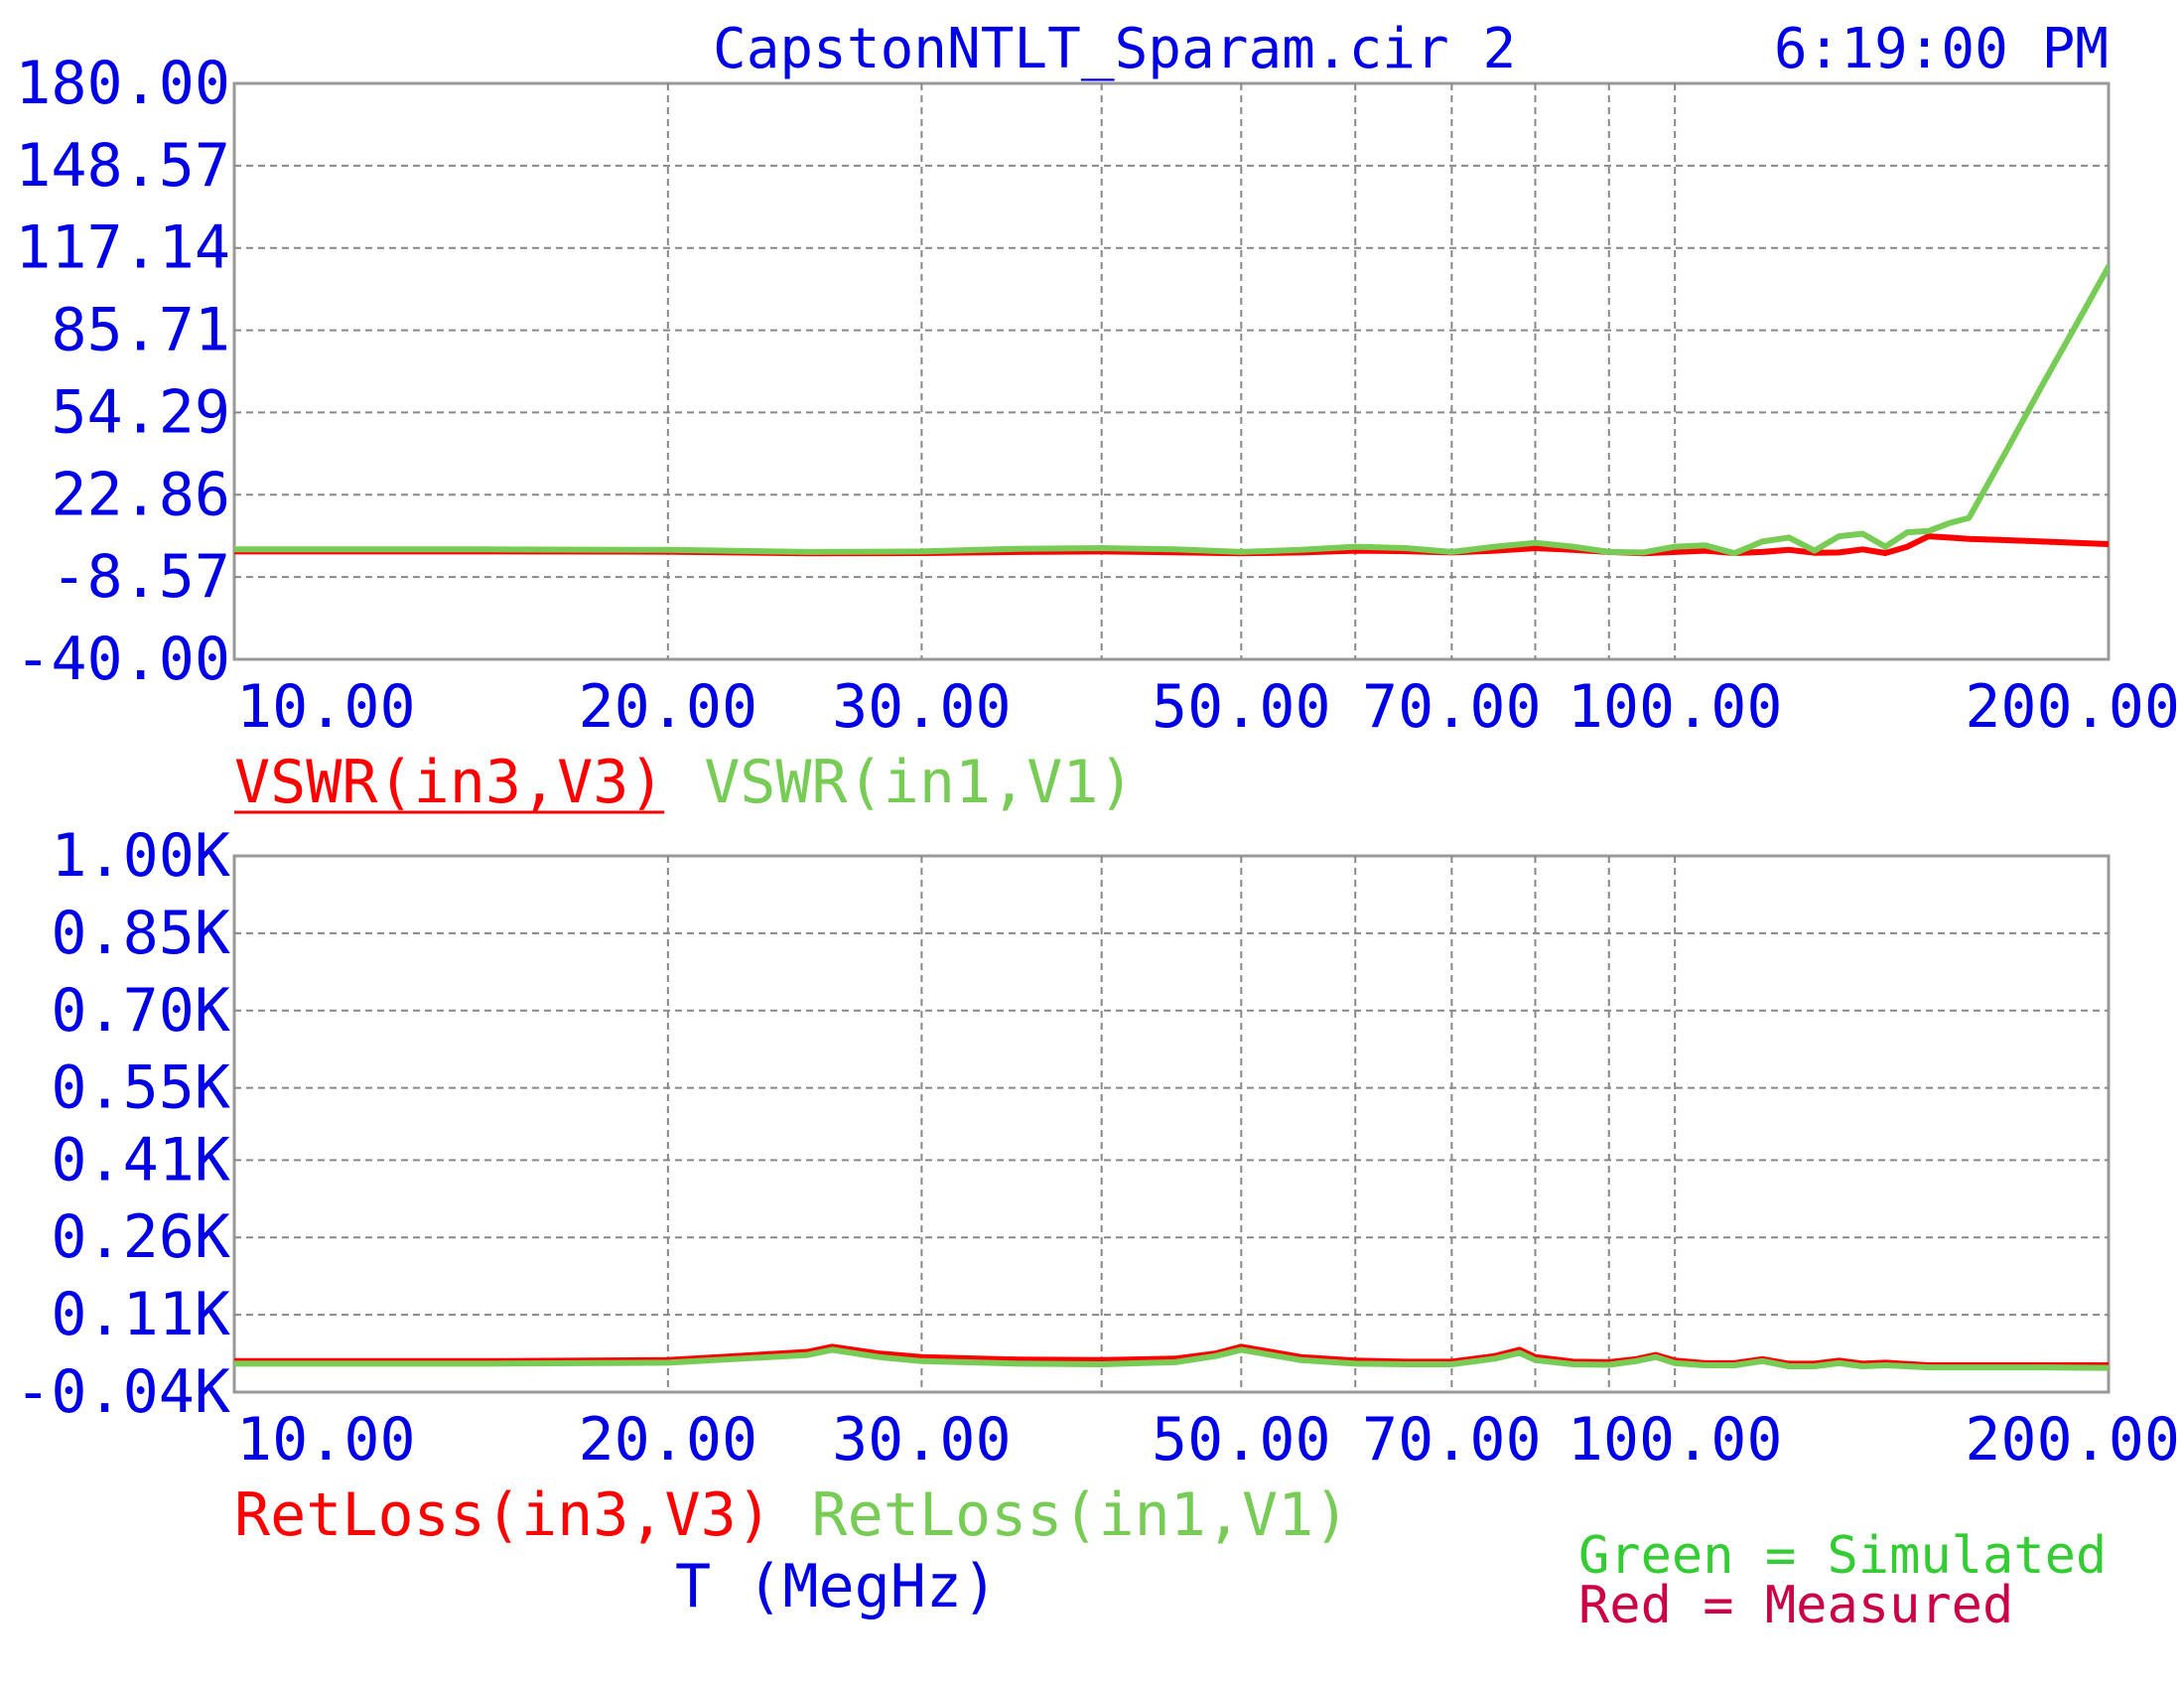 The image size is (2184, 1688). What do you see at coordinates (503, 1515) in the screenshot?
I see `legend-entry-retloss-in3-v3: RetLoss(in3,V3)` at bounding box center [503, 1515].